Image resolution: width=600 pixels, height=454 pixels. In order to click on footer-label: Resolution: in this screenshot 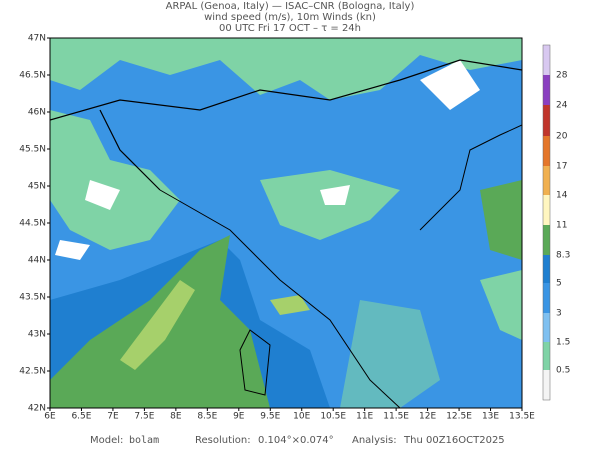, I will do `click(223, 440)`.